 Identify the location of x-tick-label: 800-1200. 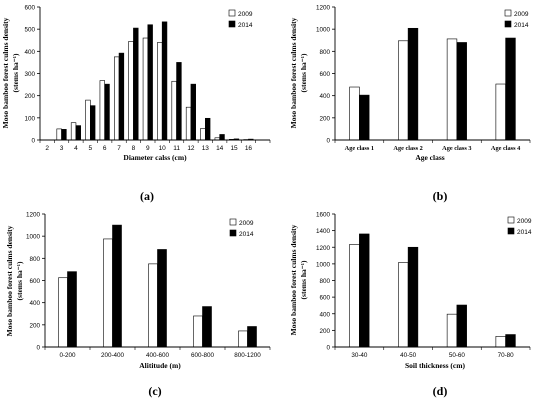
(247, 355).